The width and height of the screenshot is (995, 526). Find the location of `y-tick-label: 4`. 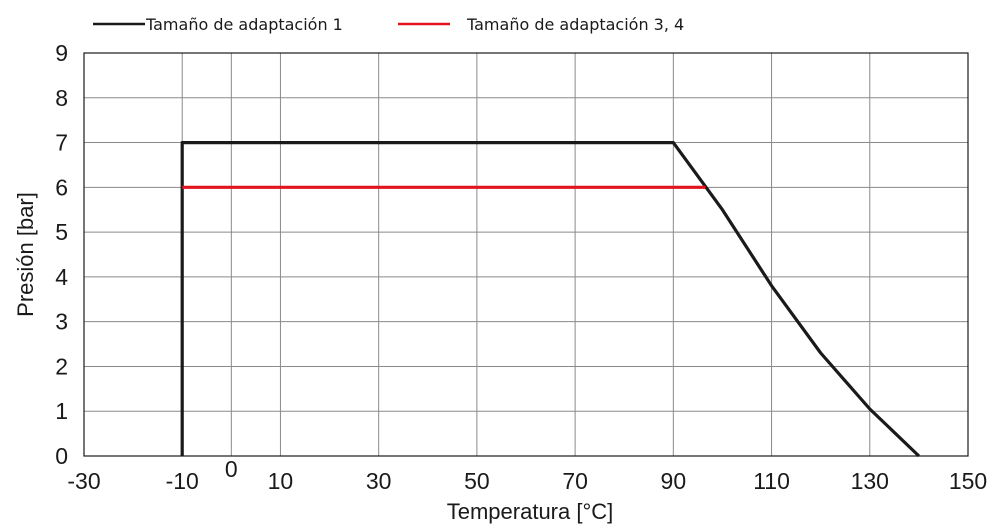

y-tick-label: 4 is located at coordinates (61, 277).